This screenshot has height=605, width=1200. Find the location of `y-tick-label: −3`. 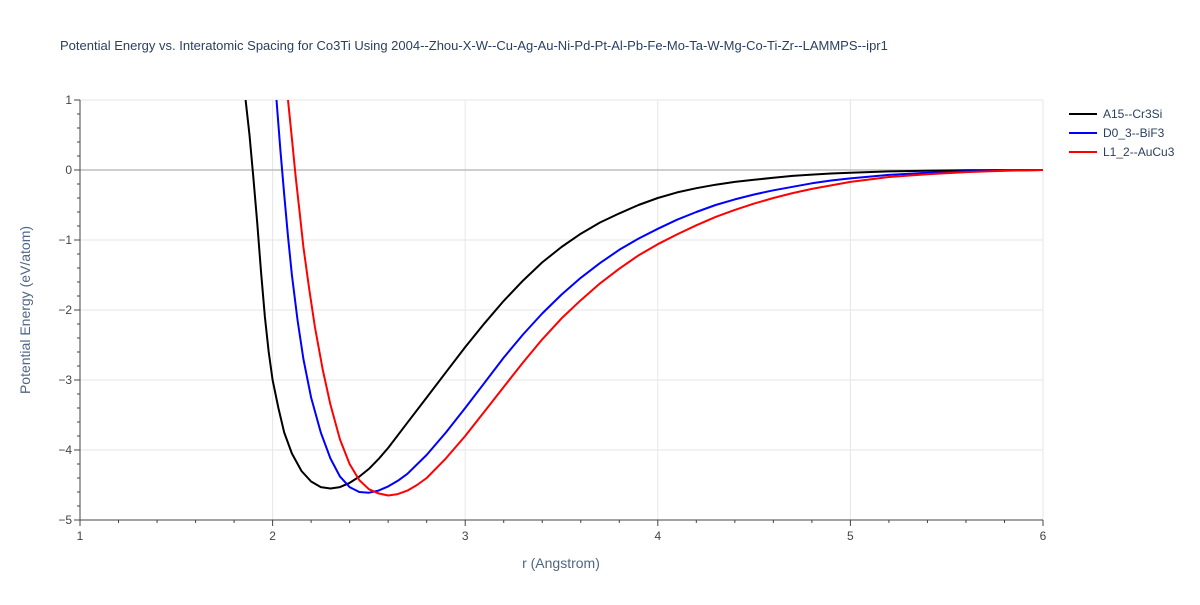

y-tick-label: −3 is located at coordinates (65, 380).